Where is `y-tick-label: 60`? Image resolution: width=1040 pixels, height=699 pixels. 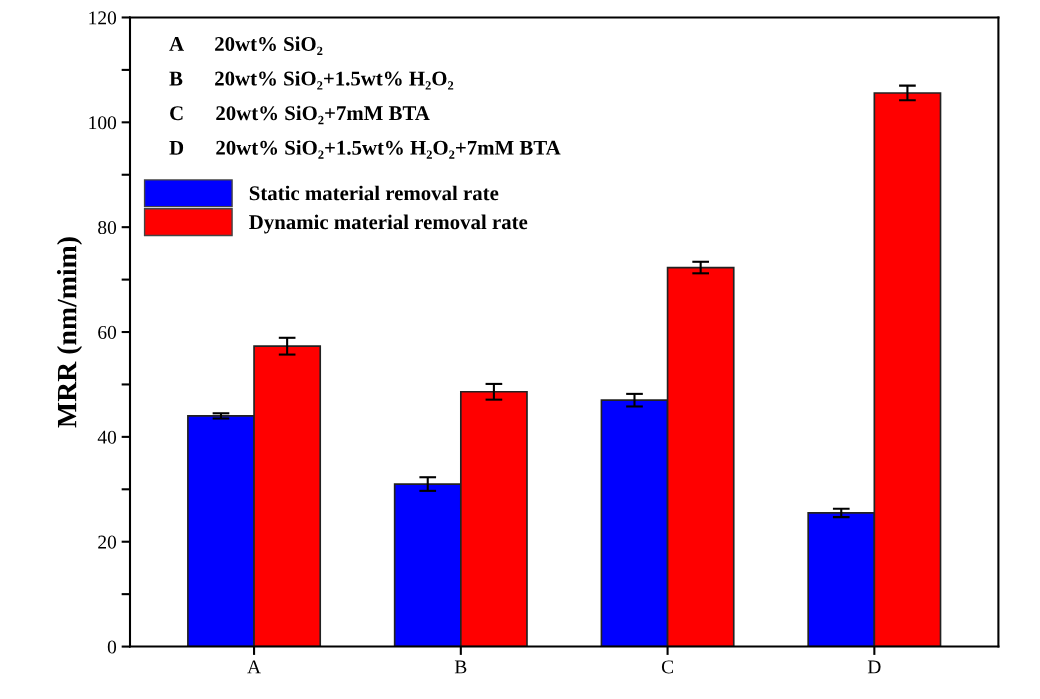
y-tick-label: 60 is located at coordinates (107, 332).